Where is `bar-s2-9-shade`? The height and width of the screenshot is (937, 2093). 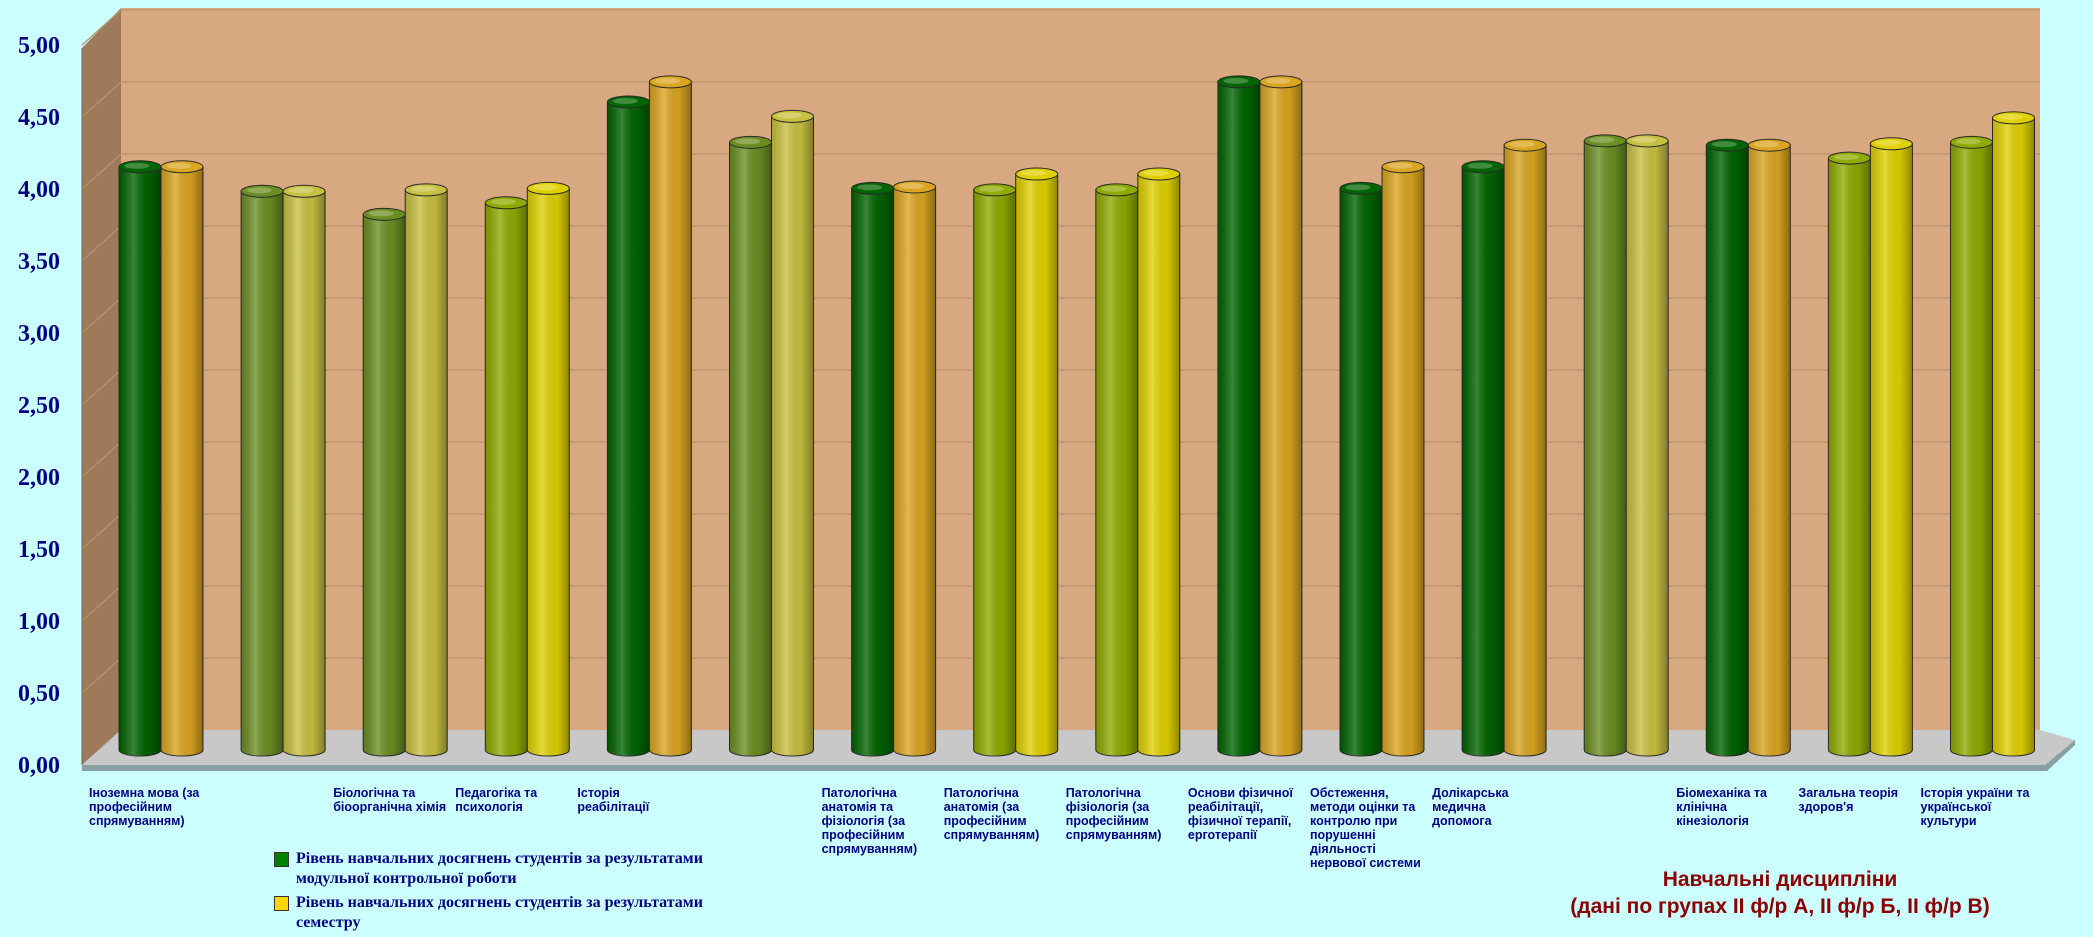 bar-s2-9-shade is located at coordinates (1158, 465).